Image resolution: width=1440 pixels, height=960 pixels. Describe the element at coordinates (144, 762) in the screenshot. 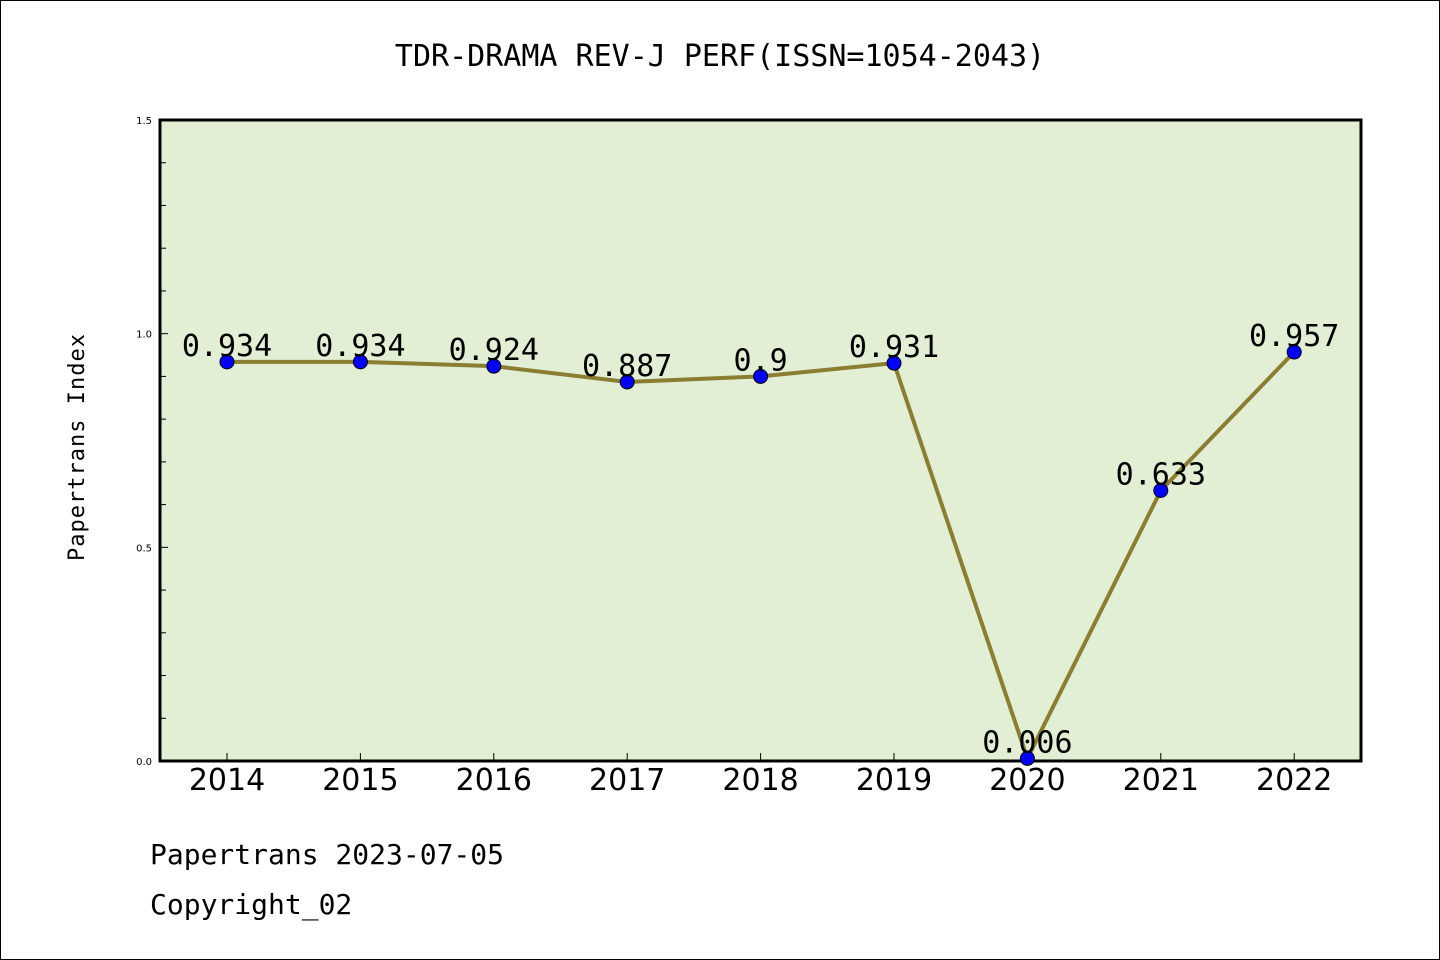

I see `y-tick-label: 0.0` at that location.